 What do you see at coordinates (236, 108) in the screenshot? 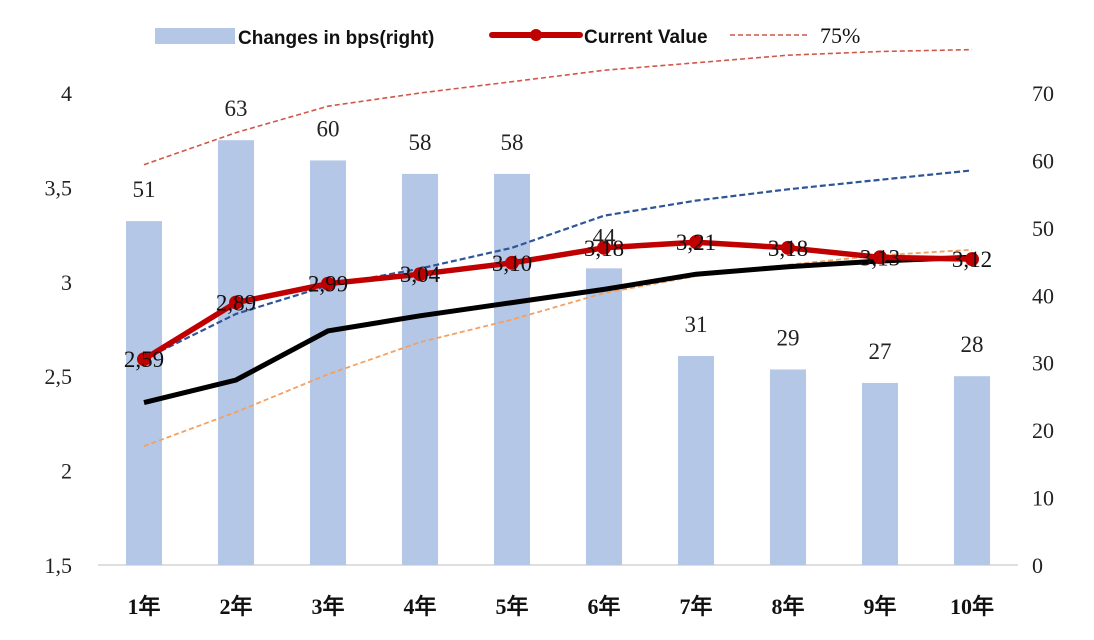
I see `bar-value-label: 63` at bounding box center [236, 108].